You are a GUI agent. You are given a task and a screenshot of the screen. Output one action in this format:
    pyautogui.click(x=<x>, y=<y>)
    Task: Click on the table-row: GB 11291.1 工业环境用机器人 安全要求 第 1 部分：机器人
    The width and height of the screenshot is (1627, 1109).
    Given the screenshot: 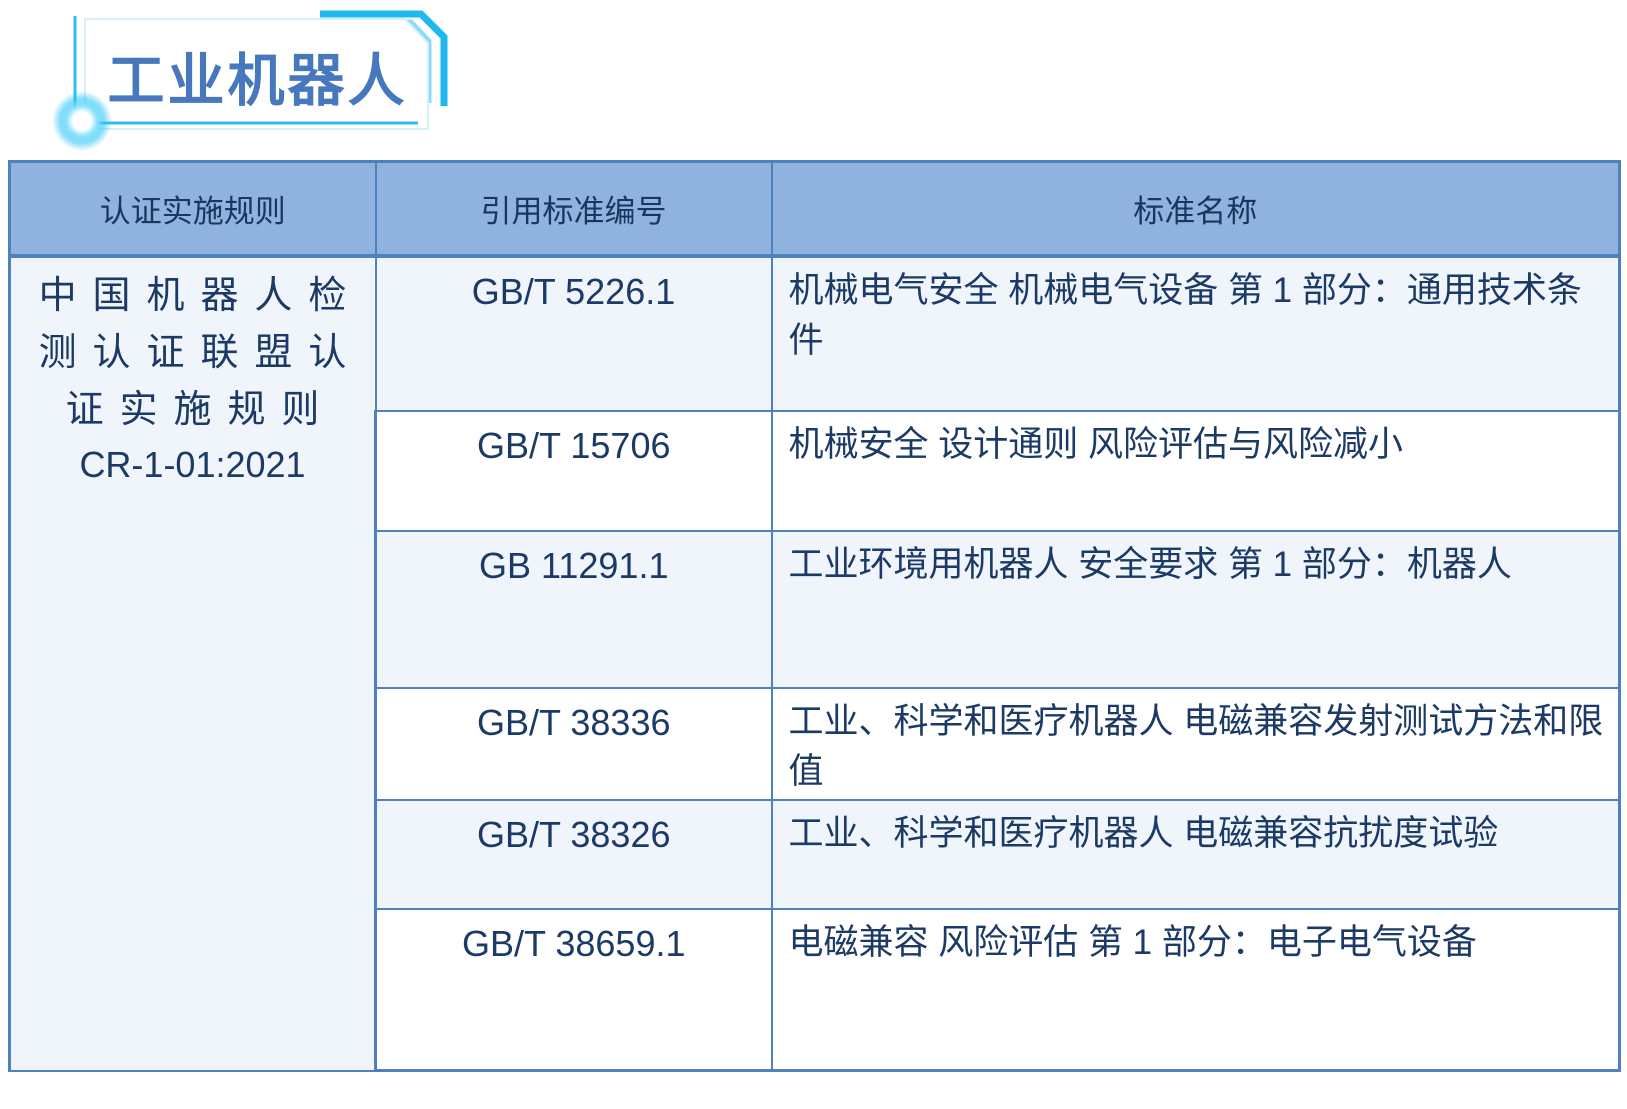 What is the action you would take?
    pyautogui.click(x=815, y=609)
    